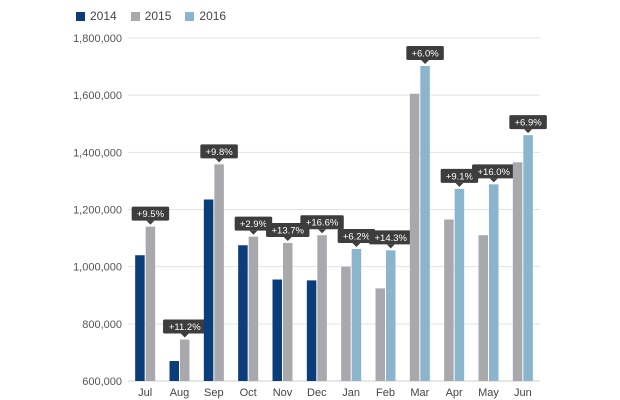 This screenshot has width=620, height=400. What do you see at coordinates (97, 268) in the screenshot?
I see `y-tick-label: 1,000,000` at bounding box center [97, 268].